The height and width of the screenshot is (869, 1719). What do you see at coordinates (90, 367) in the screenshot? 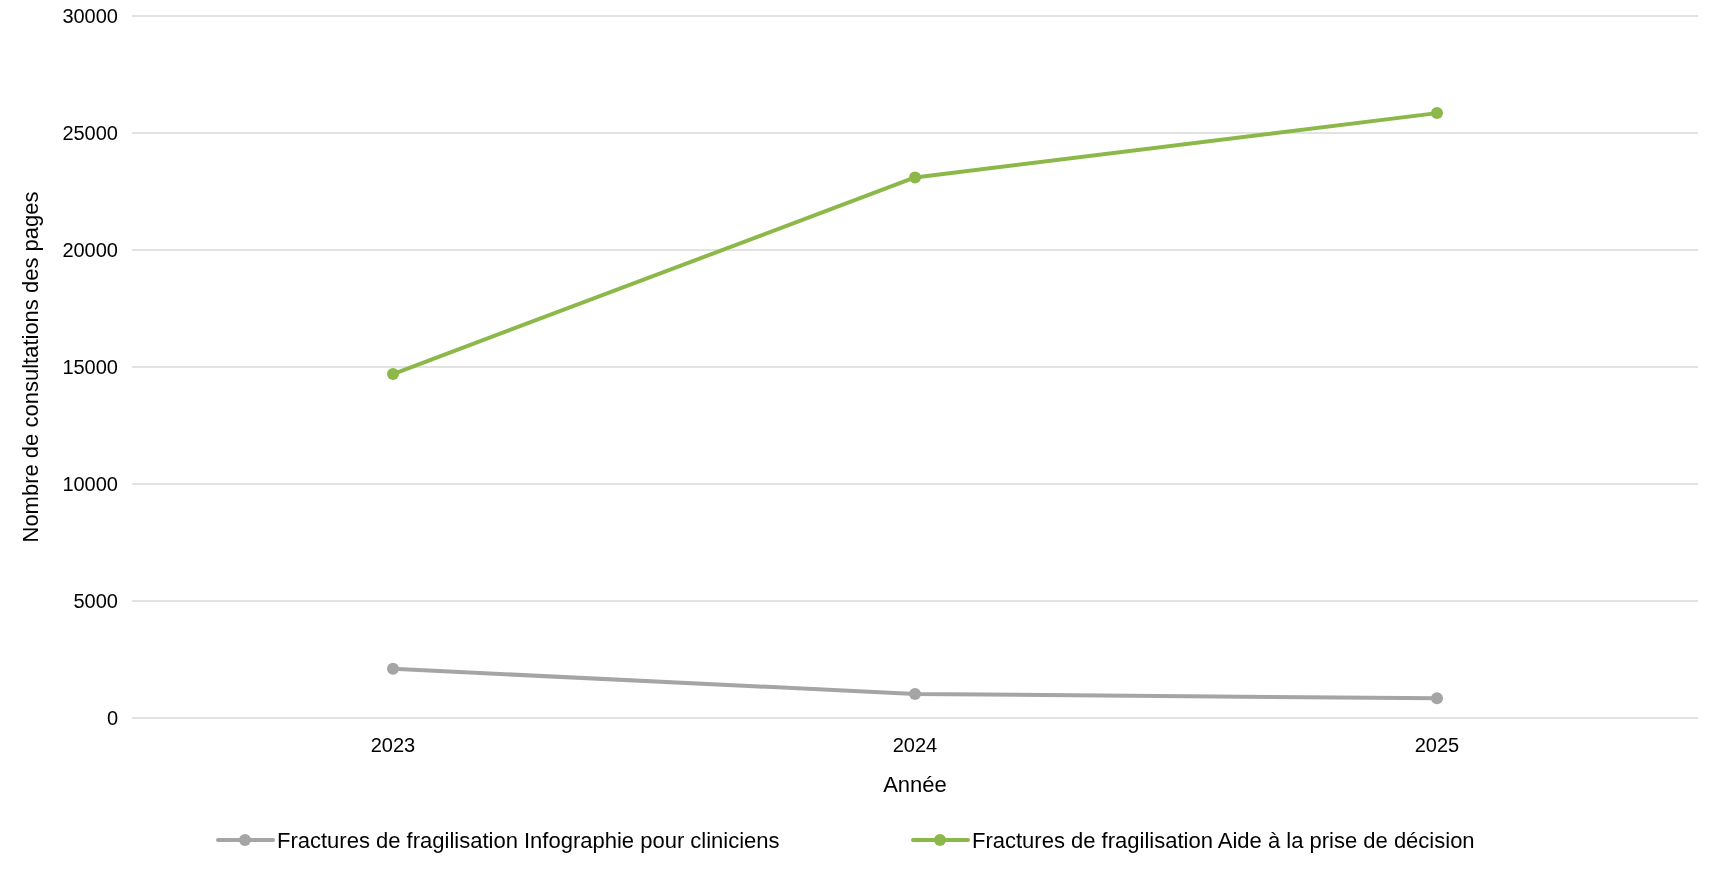
I see `y-tick-label: 15000` at bounding box center [90, 367].